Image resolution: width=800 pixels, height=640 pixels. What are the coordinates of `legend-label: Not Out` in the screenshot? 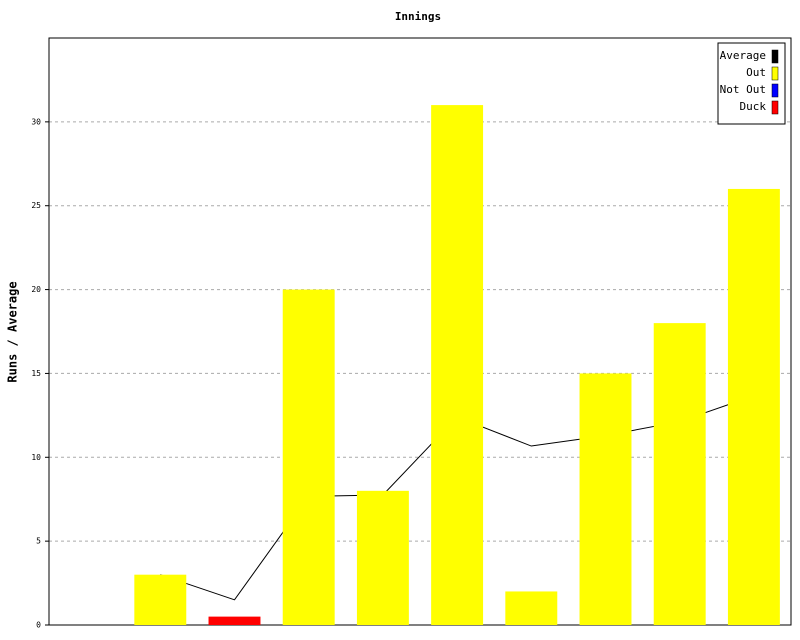 It's located at (743, 89).